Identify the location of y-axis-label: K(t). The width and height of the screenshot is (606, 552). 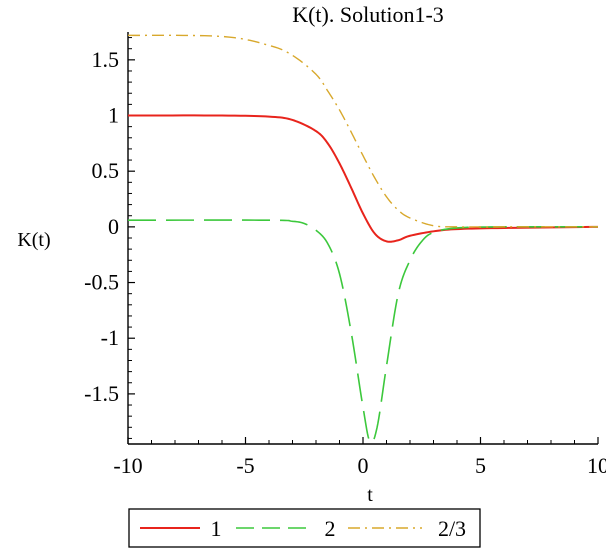
(33, 240).